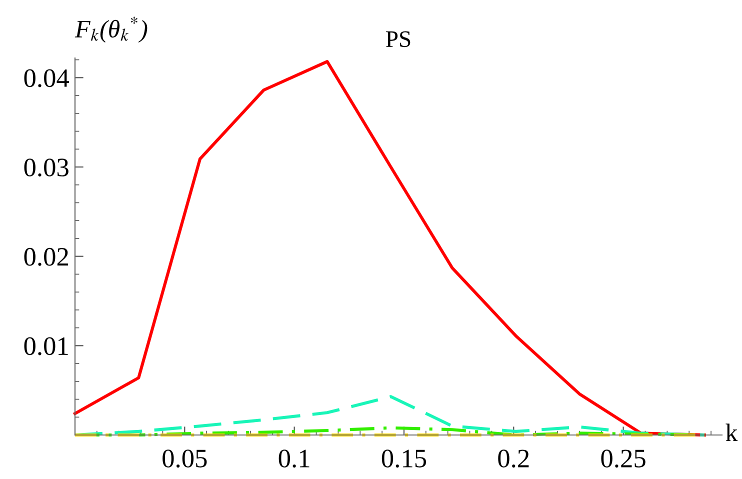 This screenshot has width=742, height=479. Describe the element at coordinates (398, 39) in the screenshot. I see `chart-title: PS` at that location.